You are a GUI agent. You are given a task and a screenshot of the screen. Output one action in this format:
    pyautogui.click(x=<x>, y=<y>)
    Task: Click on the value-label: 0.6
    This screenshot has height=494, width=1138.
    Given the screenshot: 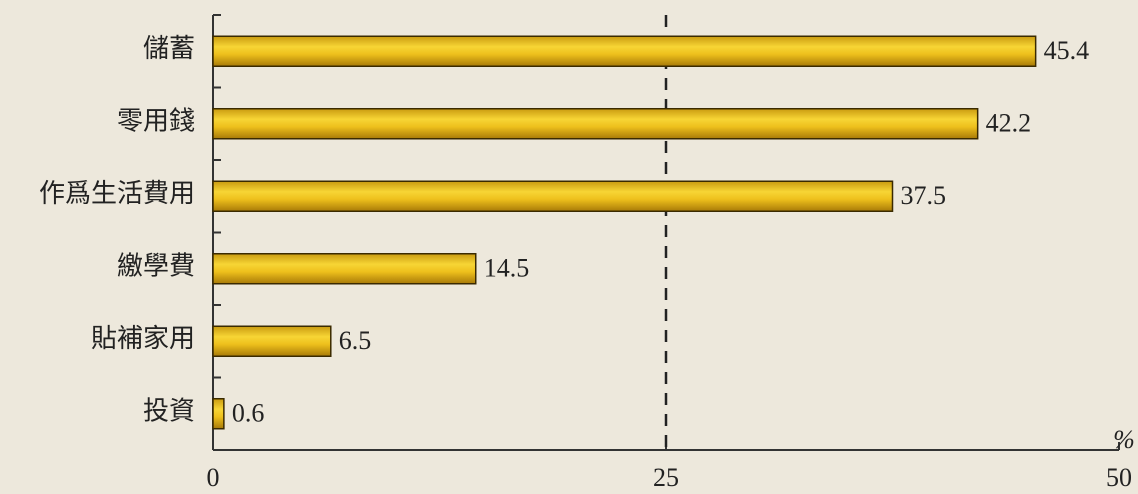 What is the action you would take?
    pyautogui.click(x=248, y=413)
    